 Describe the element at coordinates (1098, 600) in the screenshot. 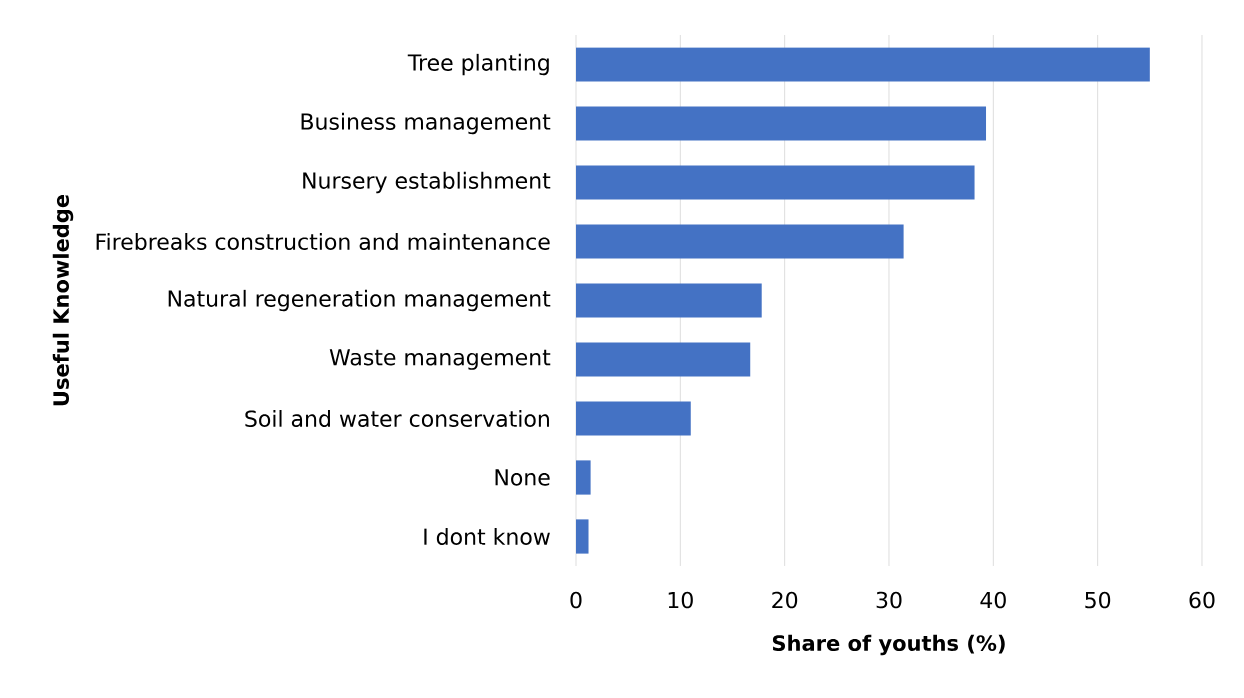

I see `x-tick-label: 50` at that location.